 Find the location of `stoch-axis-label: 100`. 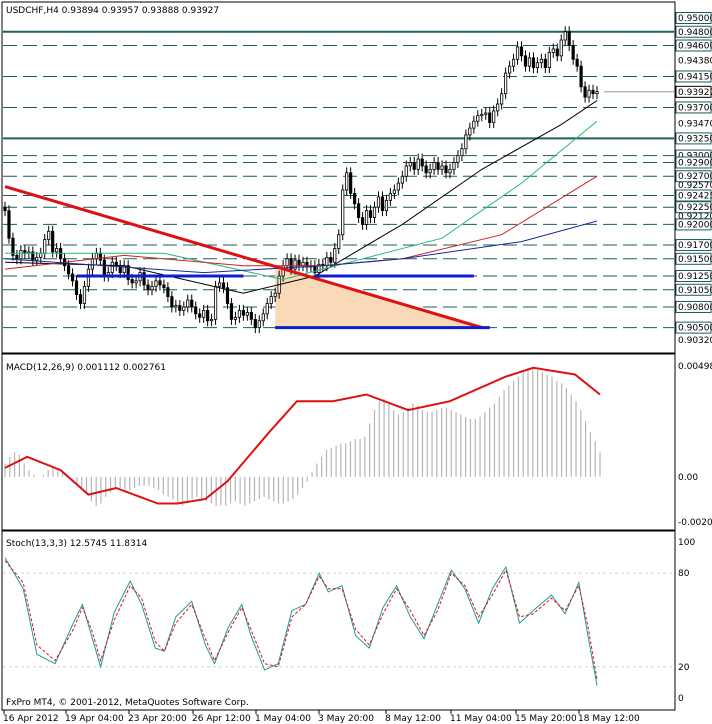

stoch-axis-label: 100 is located at coordinates (686, 543).